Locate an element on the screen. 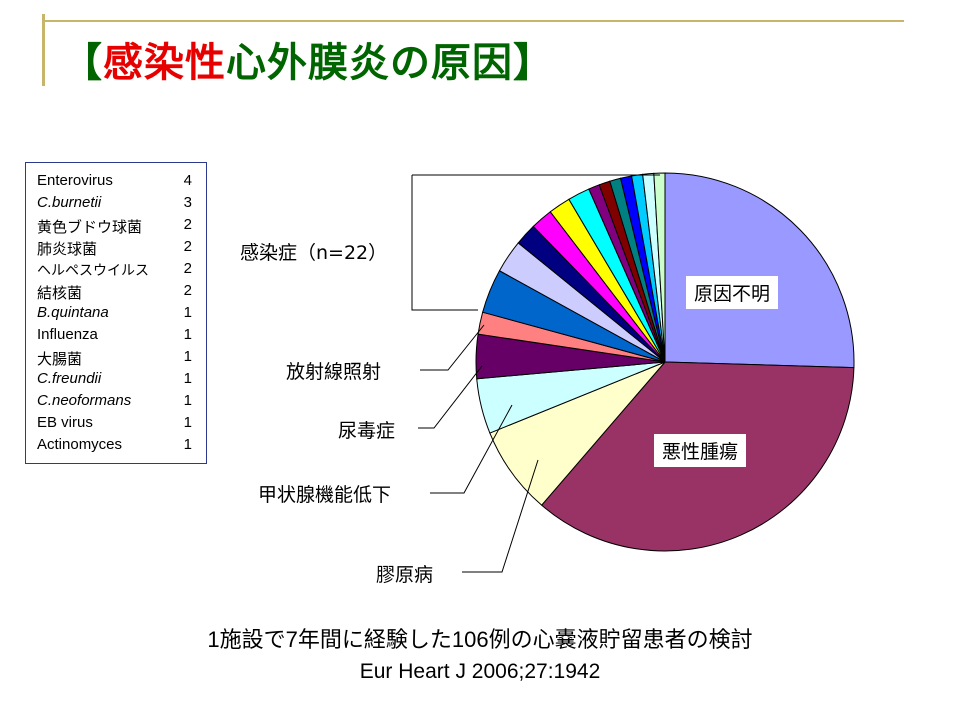 The height and width of the screenshot is (720, 960). title-accent-vertical-line is located at coordinates (43, 50).